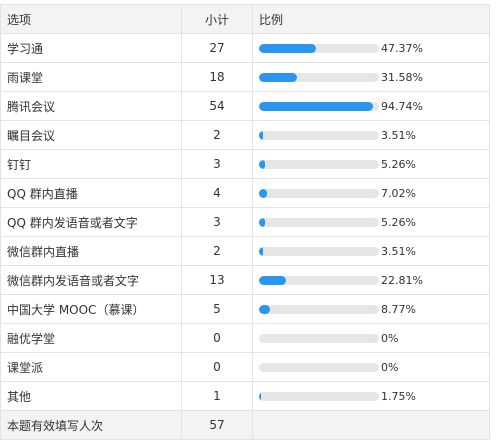 The height and width of the screenshot is (446, 500). Describe the element at coordinates (91, 396) in the screenshot. I see `option-label: 其他` at that location.